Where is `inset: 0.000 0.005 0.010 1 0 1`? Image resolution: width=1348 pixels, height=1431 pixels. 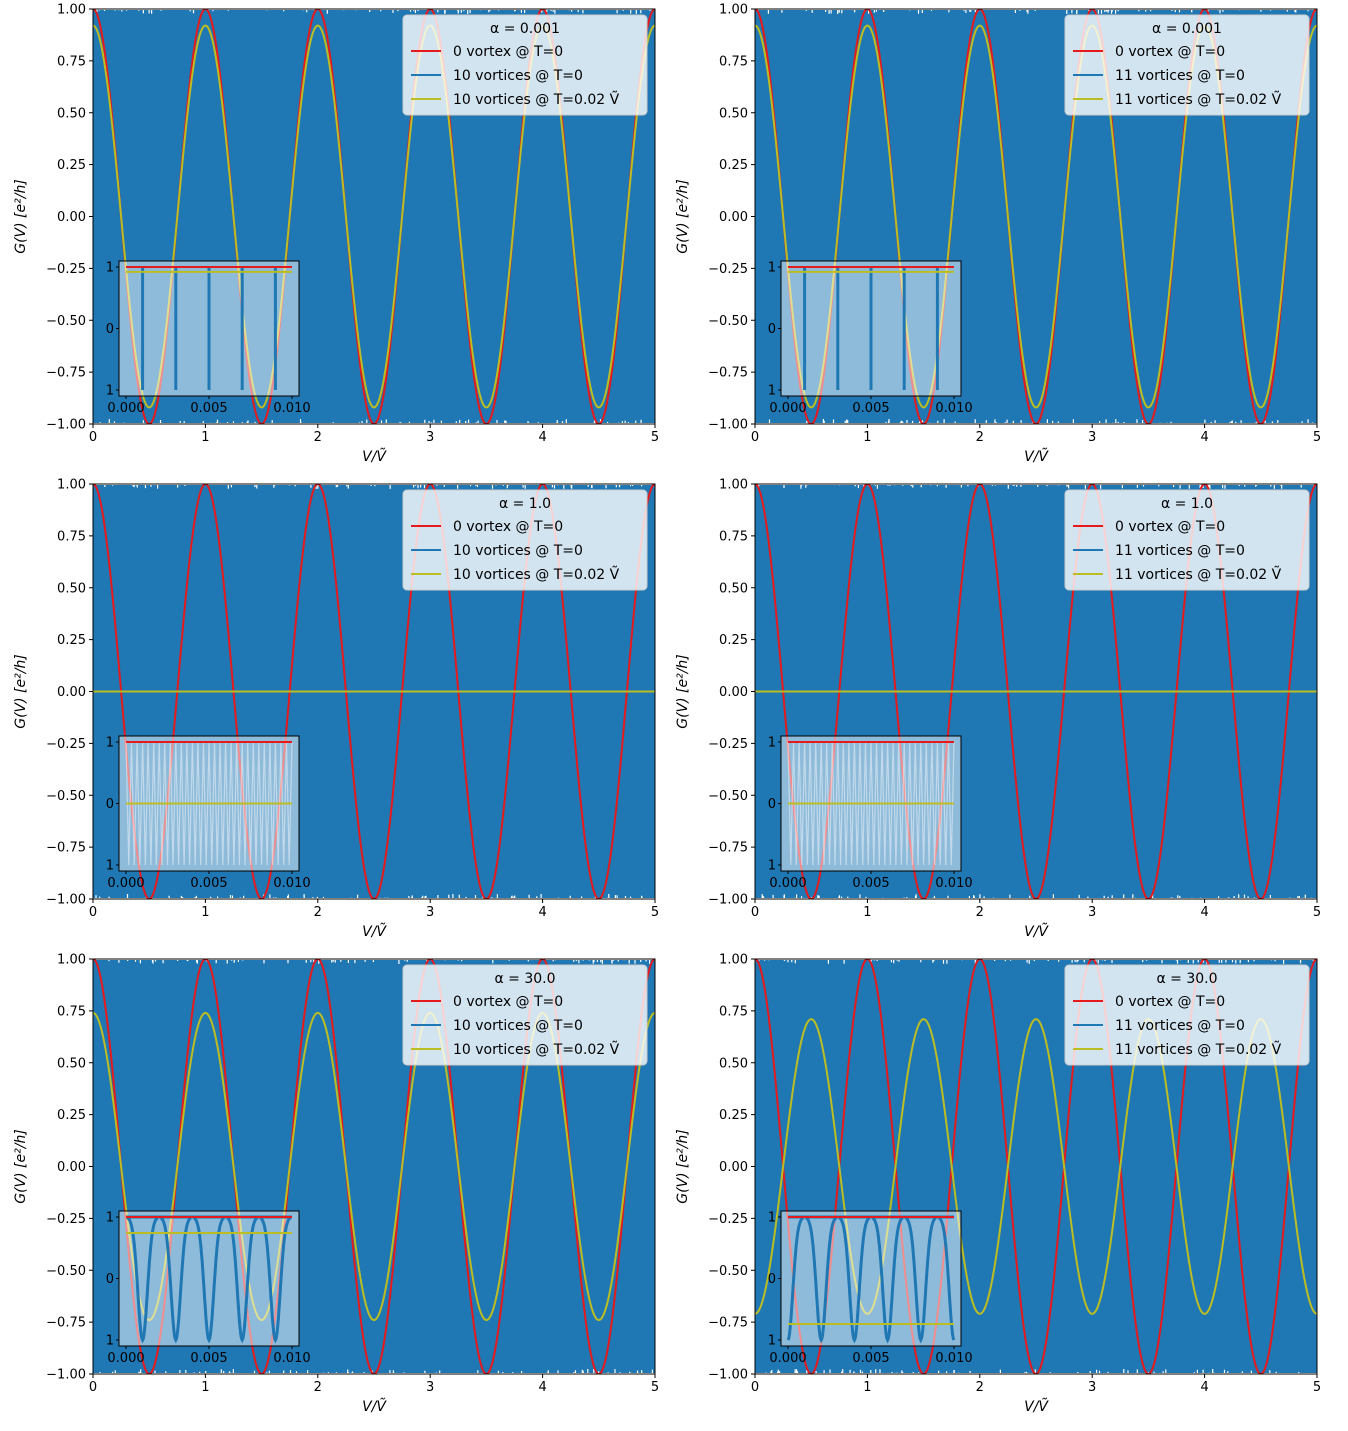 inset: 0.000 0.005 0.010 1 0 1 is located at coordinates (208, 814).